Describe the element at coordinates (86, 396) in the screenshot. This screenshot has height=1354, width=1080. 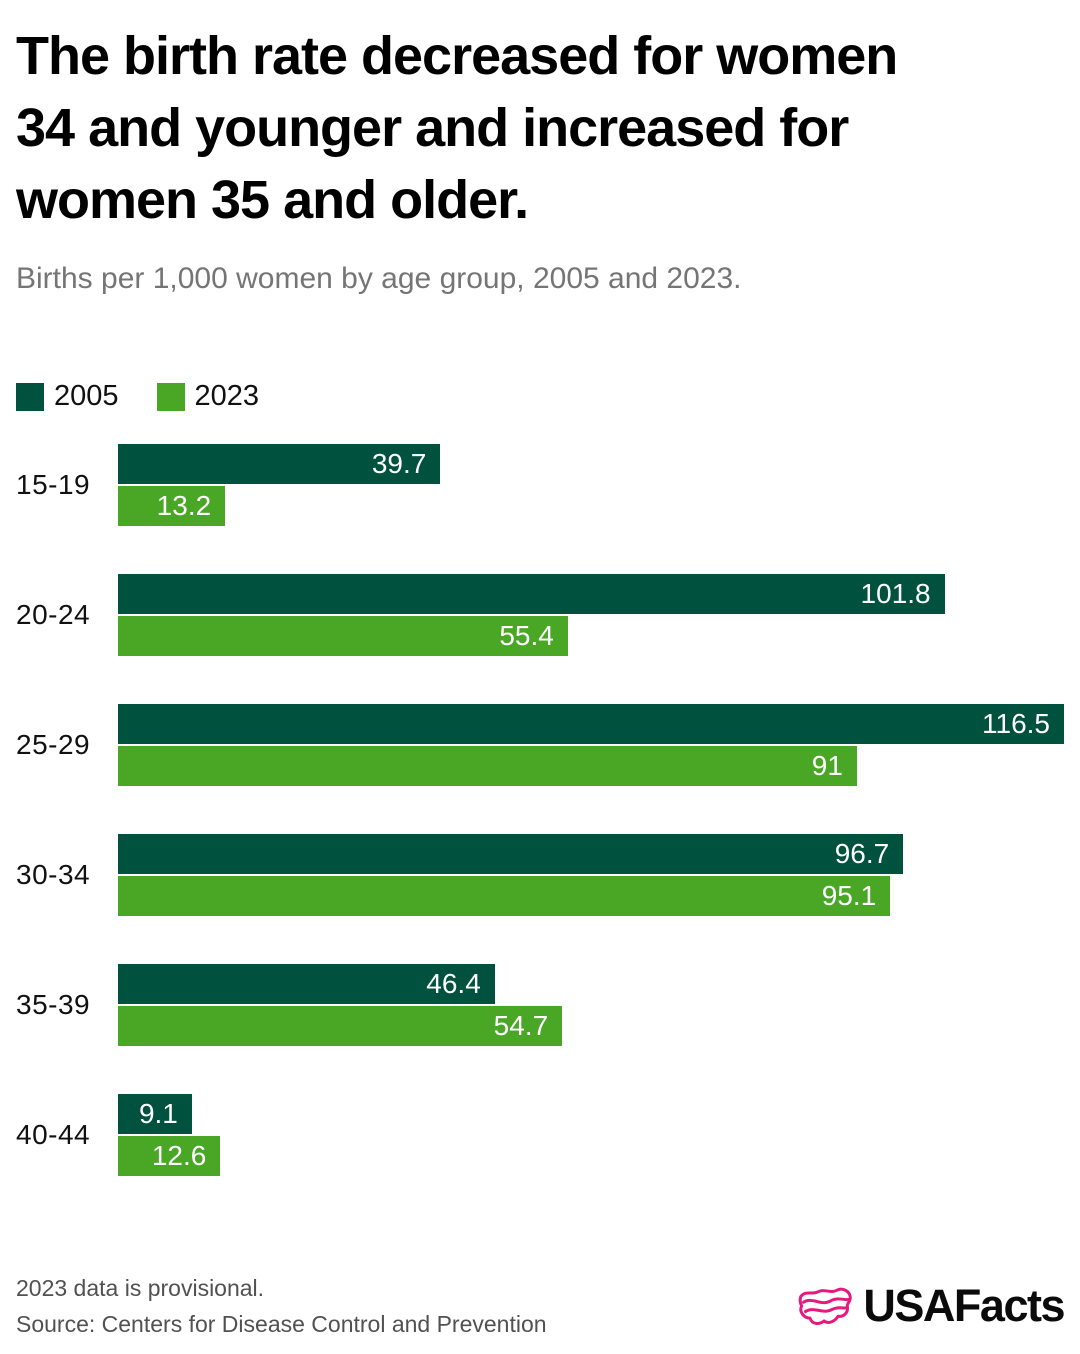
I see `legend-label-2005: 2005` at that location.